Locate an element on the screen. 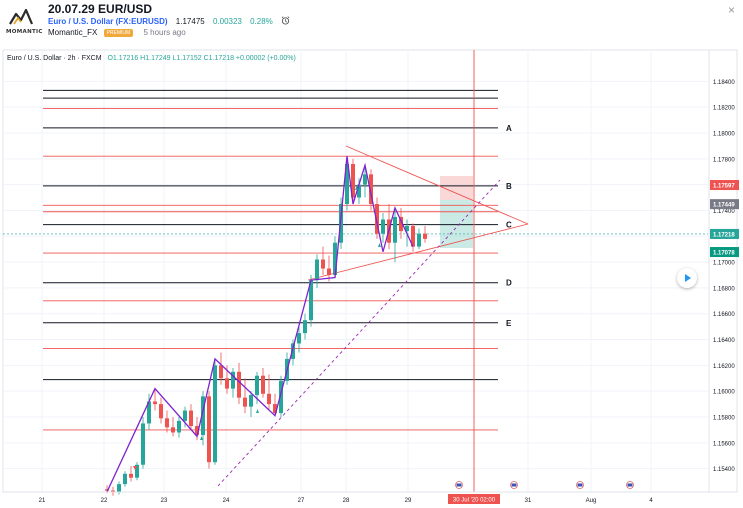 Image resolution: width=743 pixels, height=508 pixels. price-label-text: 1.17597 is located at coordinates (724, 187).